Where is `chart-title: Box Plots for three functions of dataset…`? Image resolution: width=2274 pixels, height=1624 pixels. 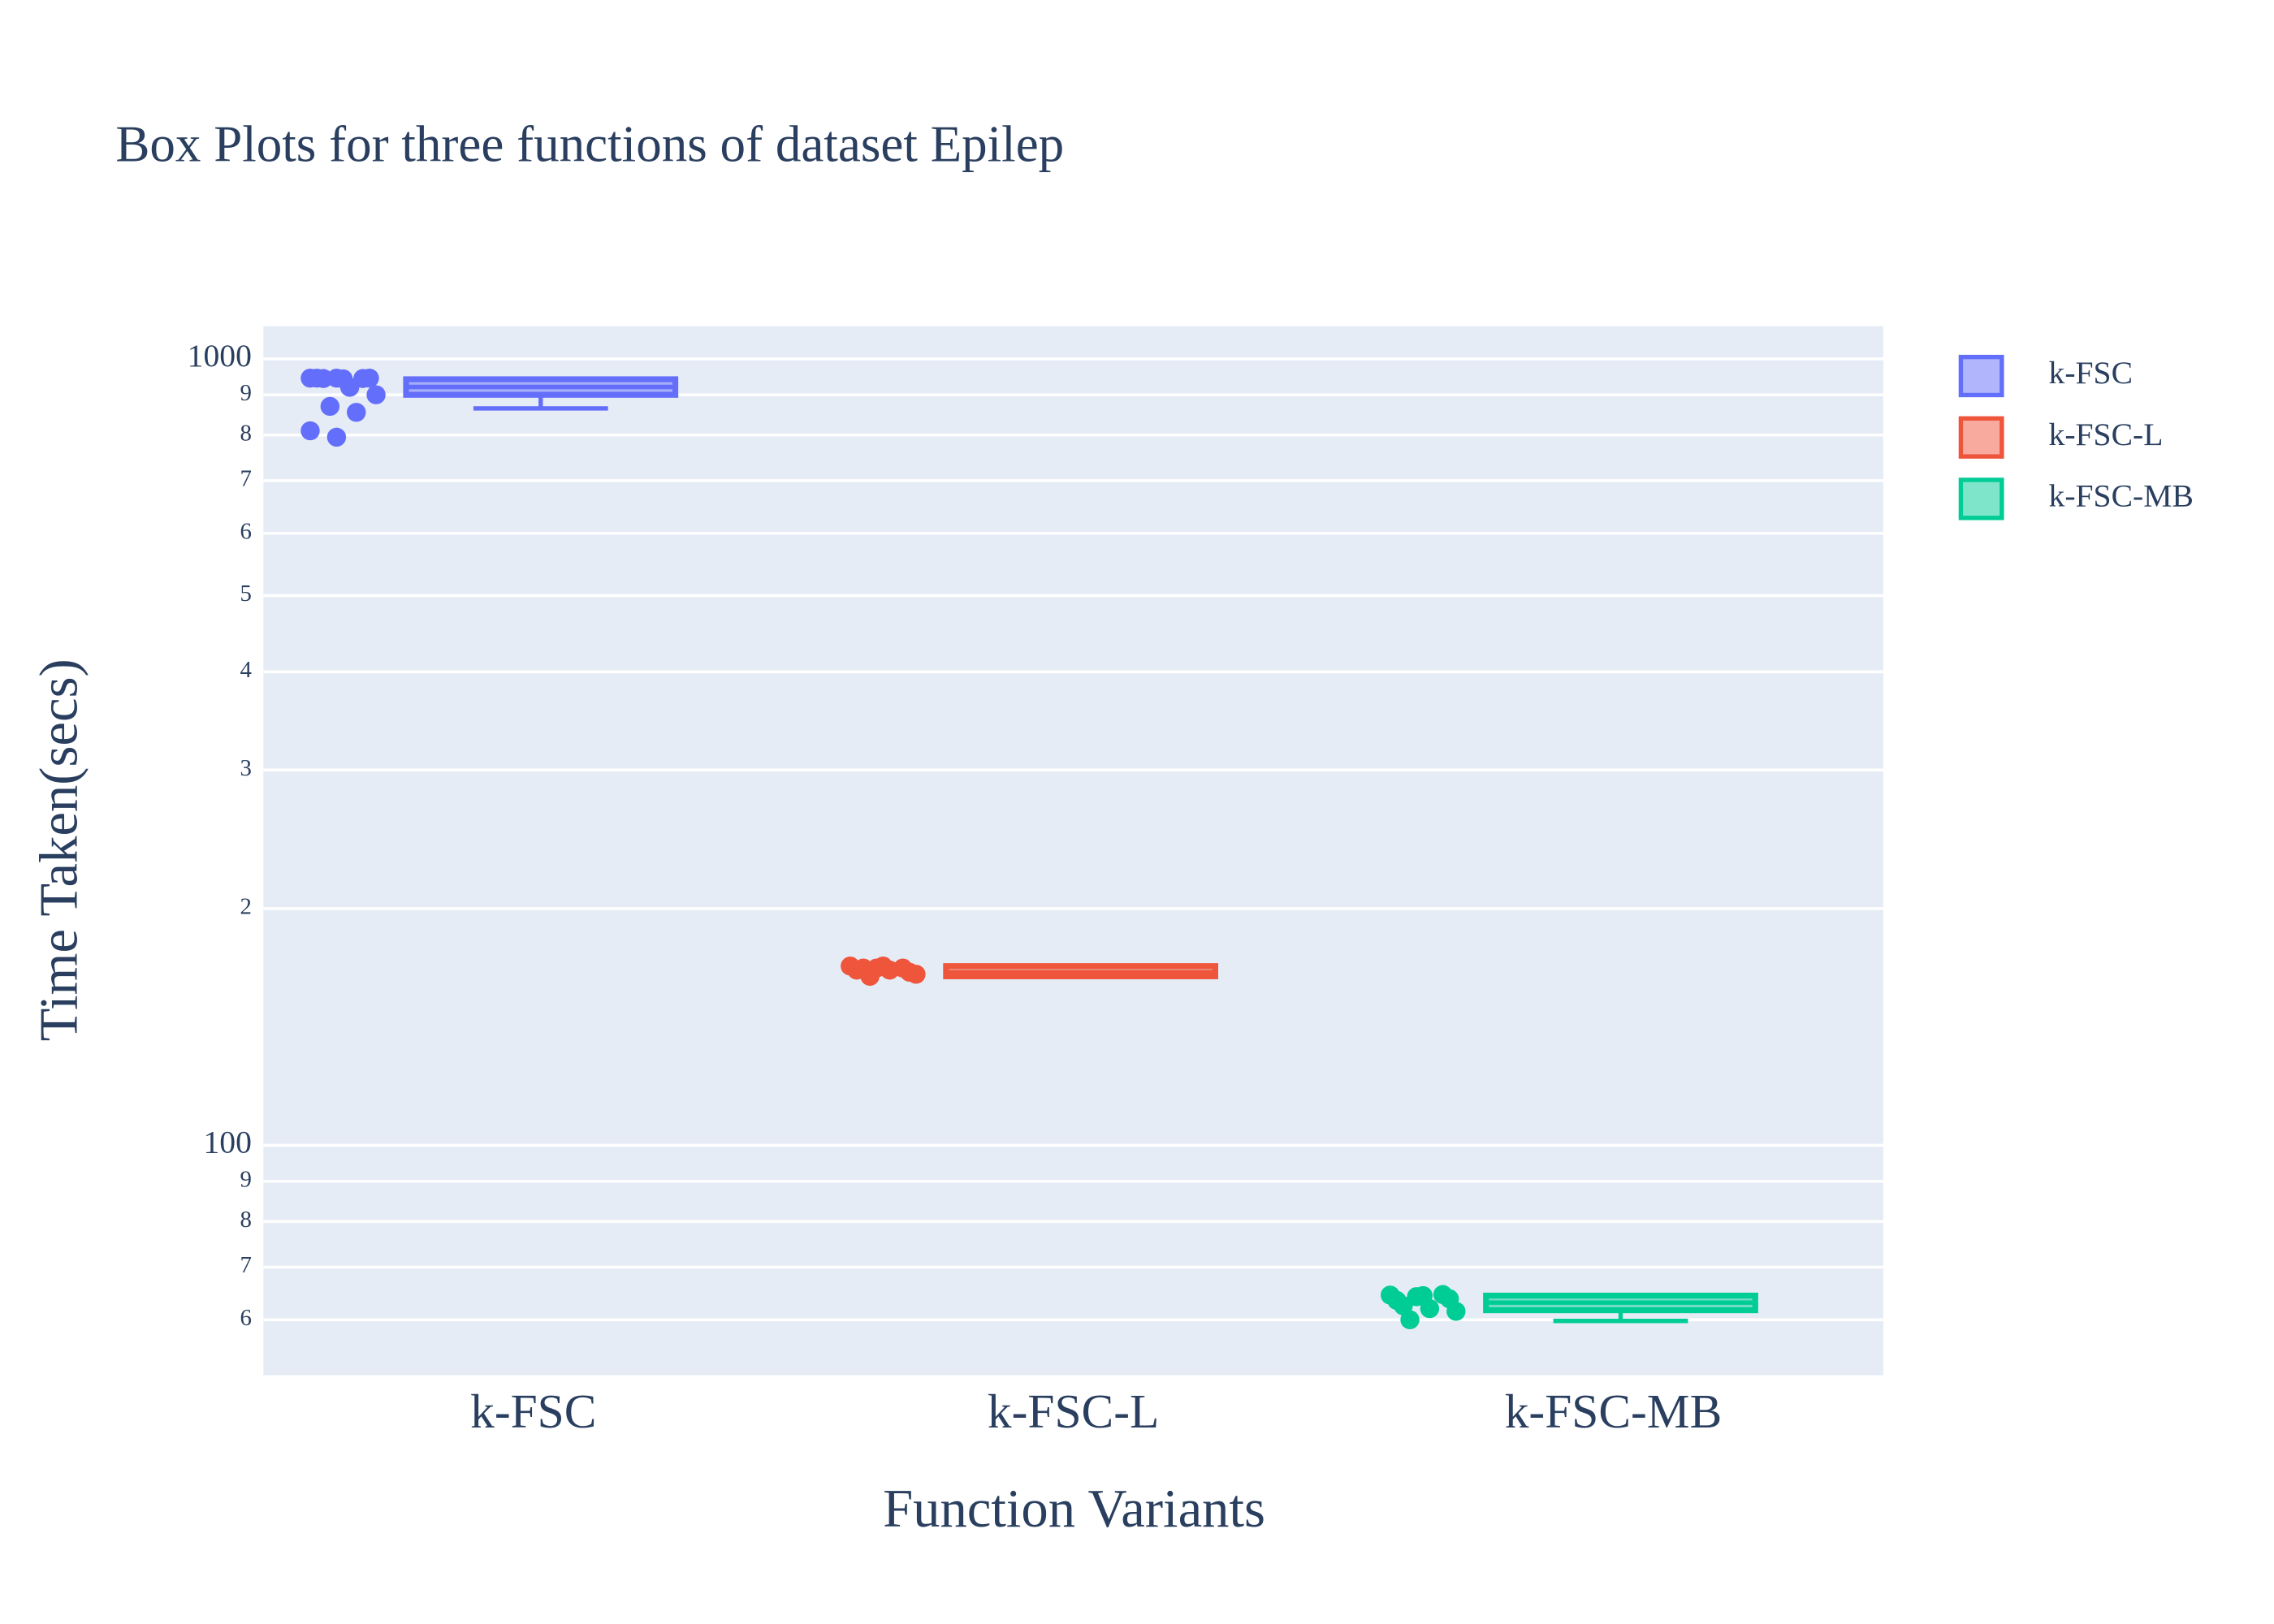 chart-title: Box Plots for three functions of dataset… is located at coordinates (589, 143).